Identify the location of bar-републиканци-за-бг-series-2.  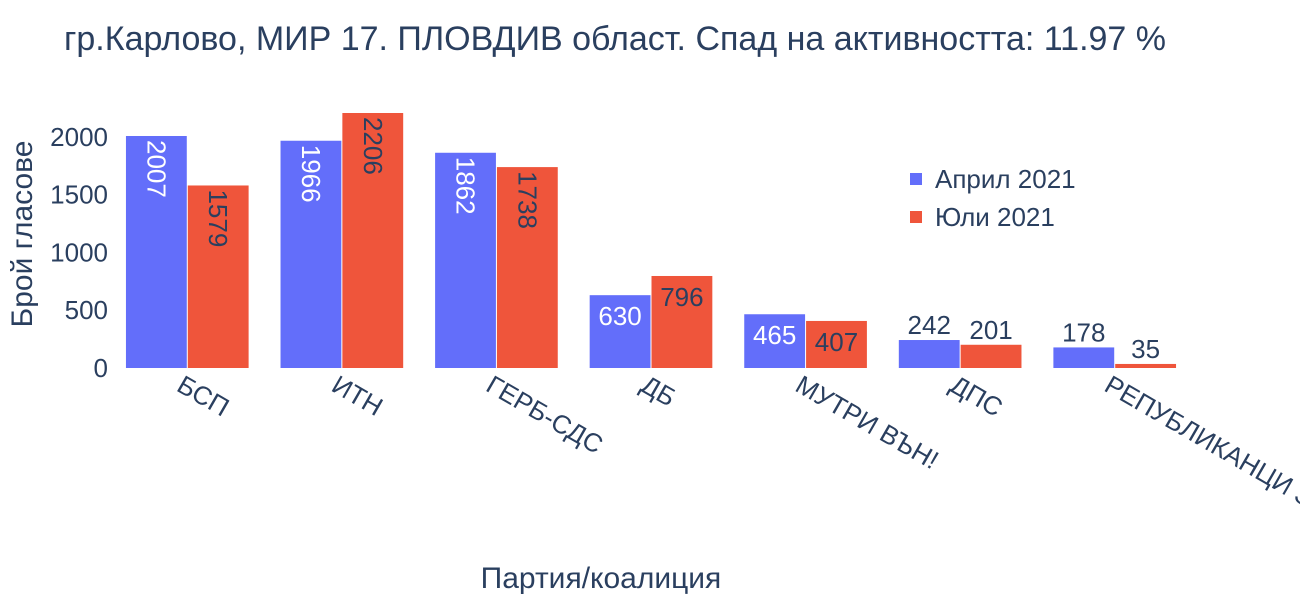
(1146, 365).